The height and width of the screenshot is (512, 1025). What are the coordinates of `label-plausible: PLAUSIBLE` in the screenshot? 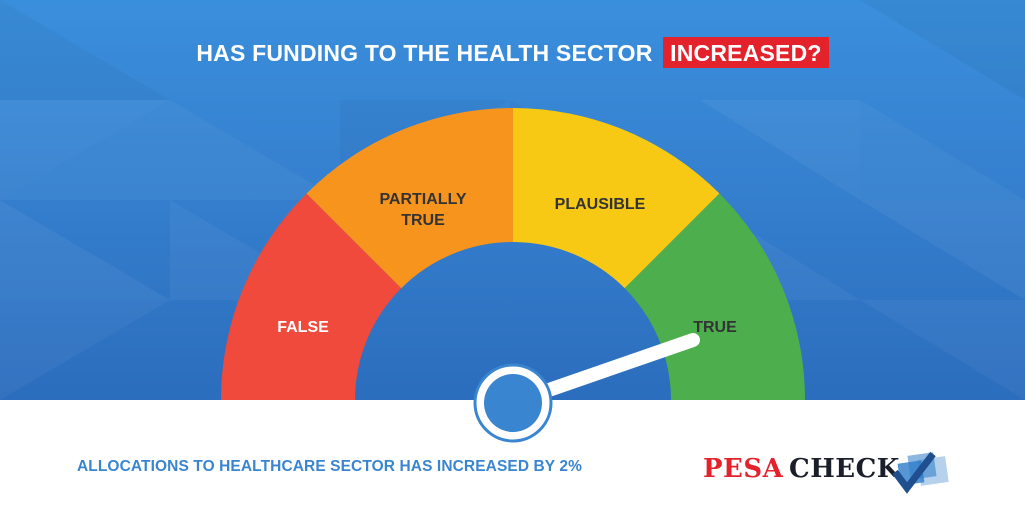 It's located at (600, 204).